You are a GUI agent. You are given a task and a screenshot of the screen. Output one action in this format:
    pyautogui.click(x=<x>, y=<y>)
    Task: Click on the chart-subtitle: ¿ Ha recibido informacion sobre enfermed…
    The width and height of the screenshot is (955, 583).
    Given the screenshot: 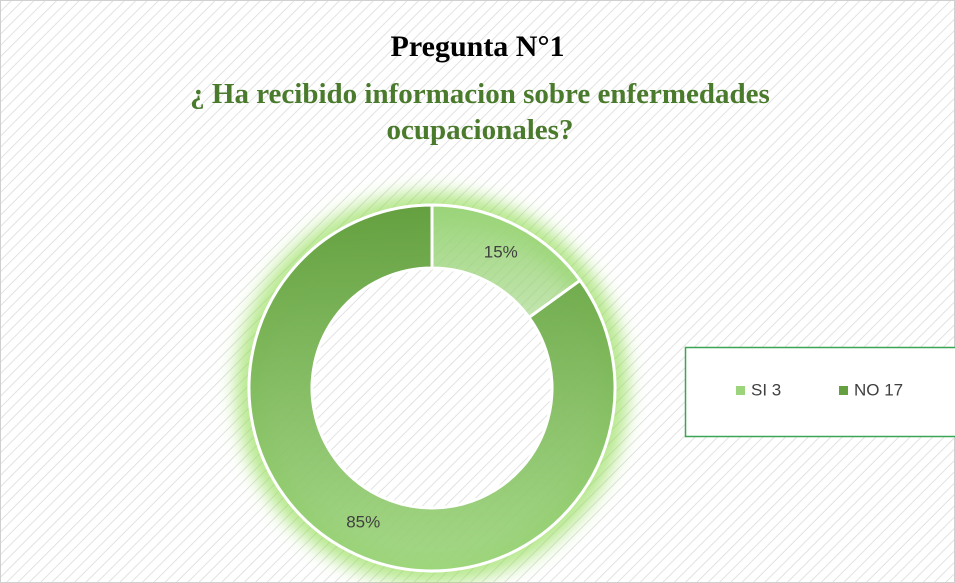 What is the action you would take?
    pyautogui.click(x=480, y=112)
    